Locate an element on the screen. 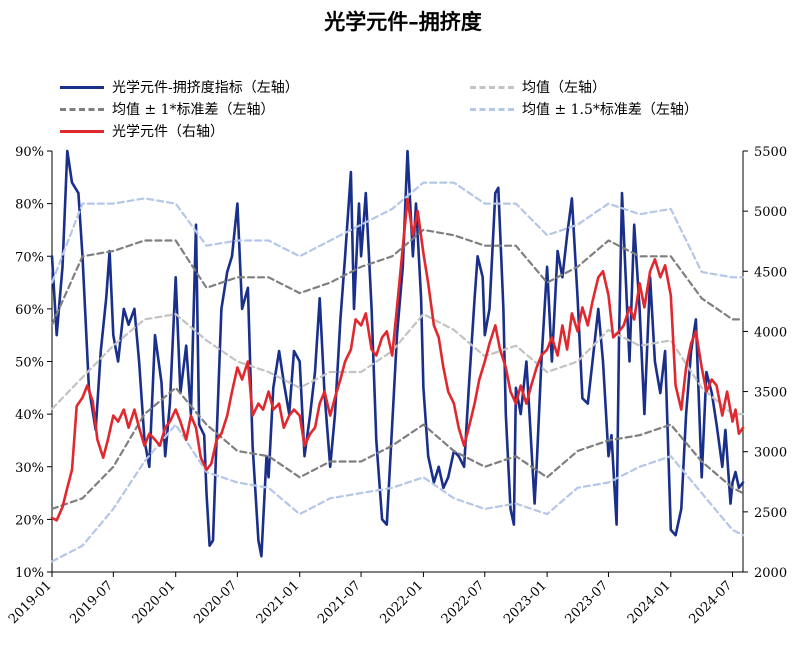 Image resolution: width=806 pixels, height=645 pixels. legend-label-mean-1-5std: 均值 ± 1.5*标准差（左轴） is located at coordinates (610, 110).